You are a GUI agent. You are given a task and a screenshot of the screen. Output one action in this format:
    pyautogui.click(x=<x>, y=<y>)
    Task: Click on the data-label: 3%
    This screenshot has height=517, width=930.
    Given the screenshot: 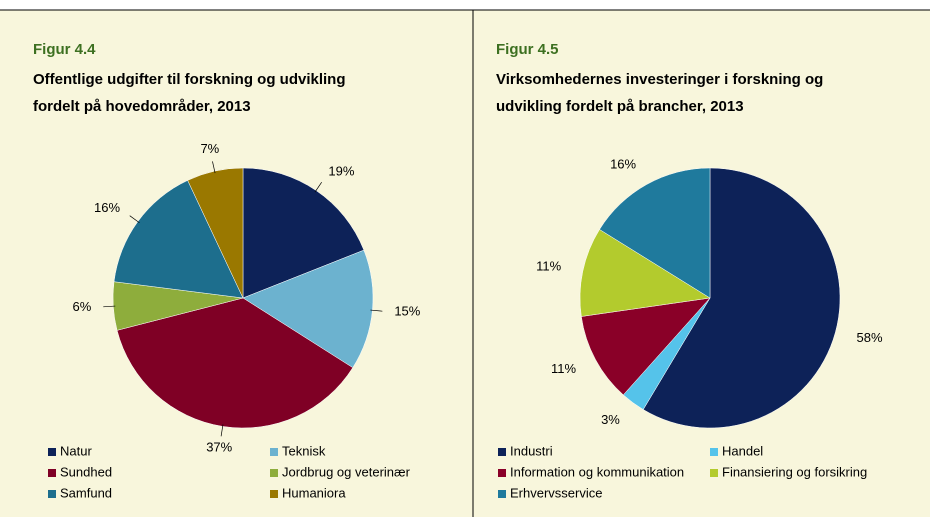 What is the action you would take?
    pyautogui.click(x=610, y=419)
    